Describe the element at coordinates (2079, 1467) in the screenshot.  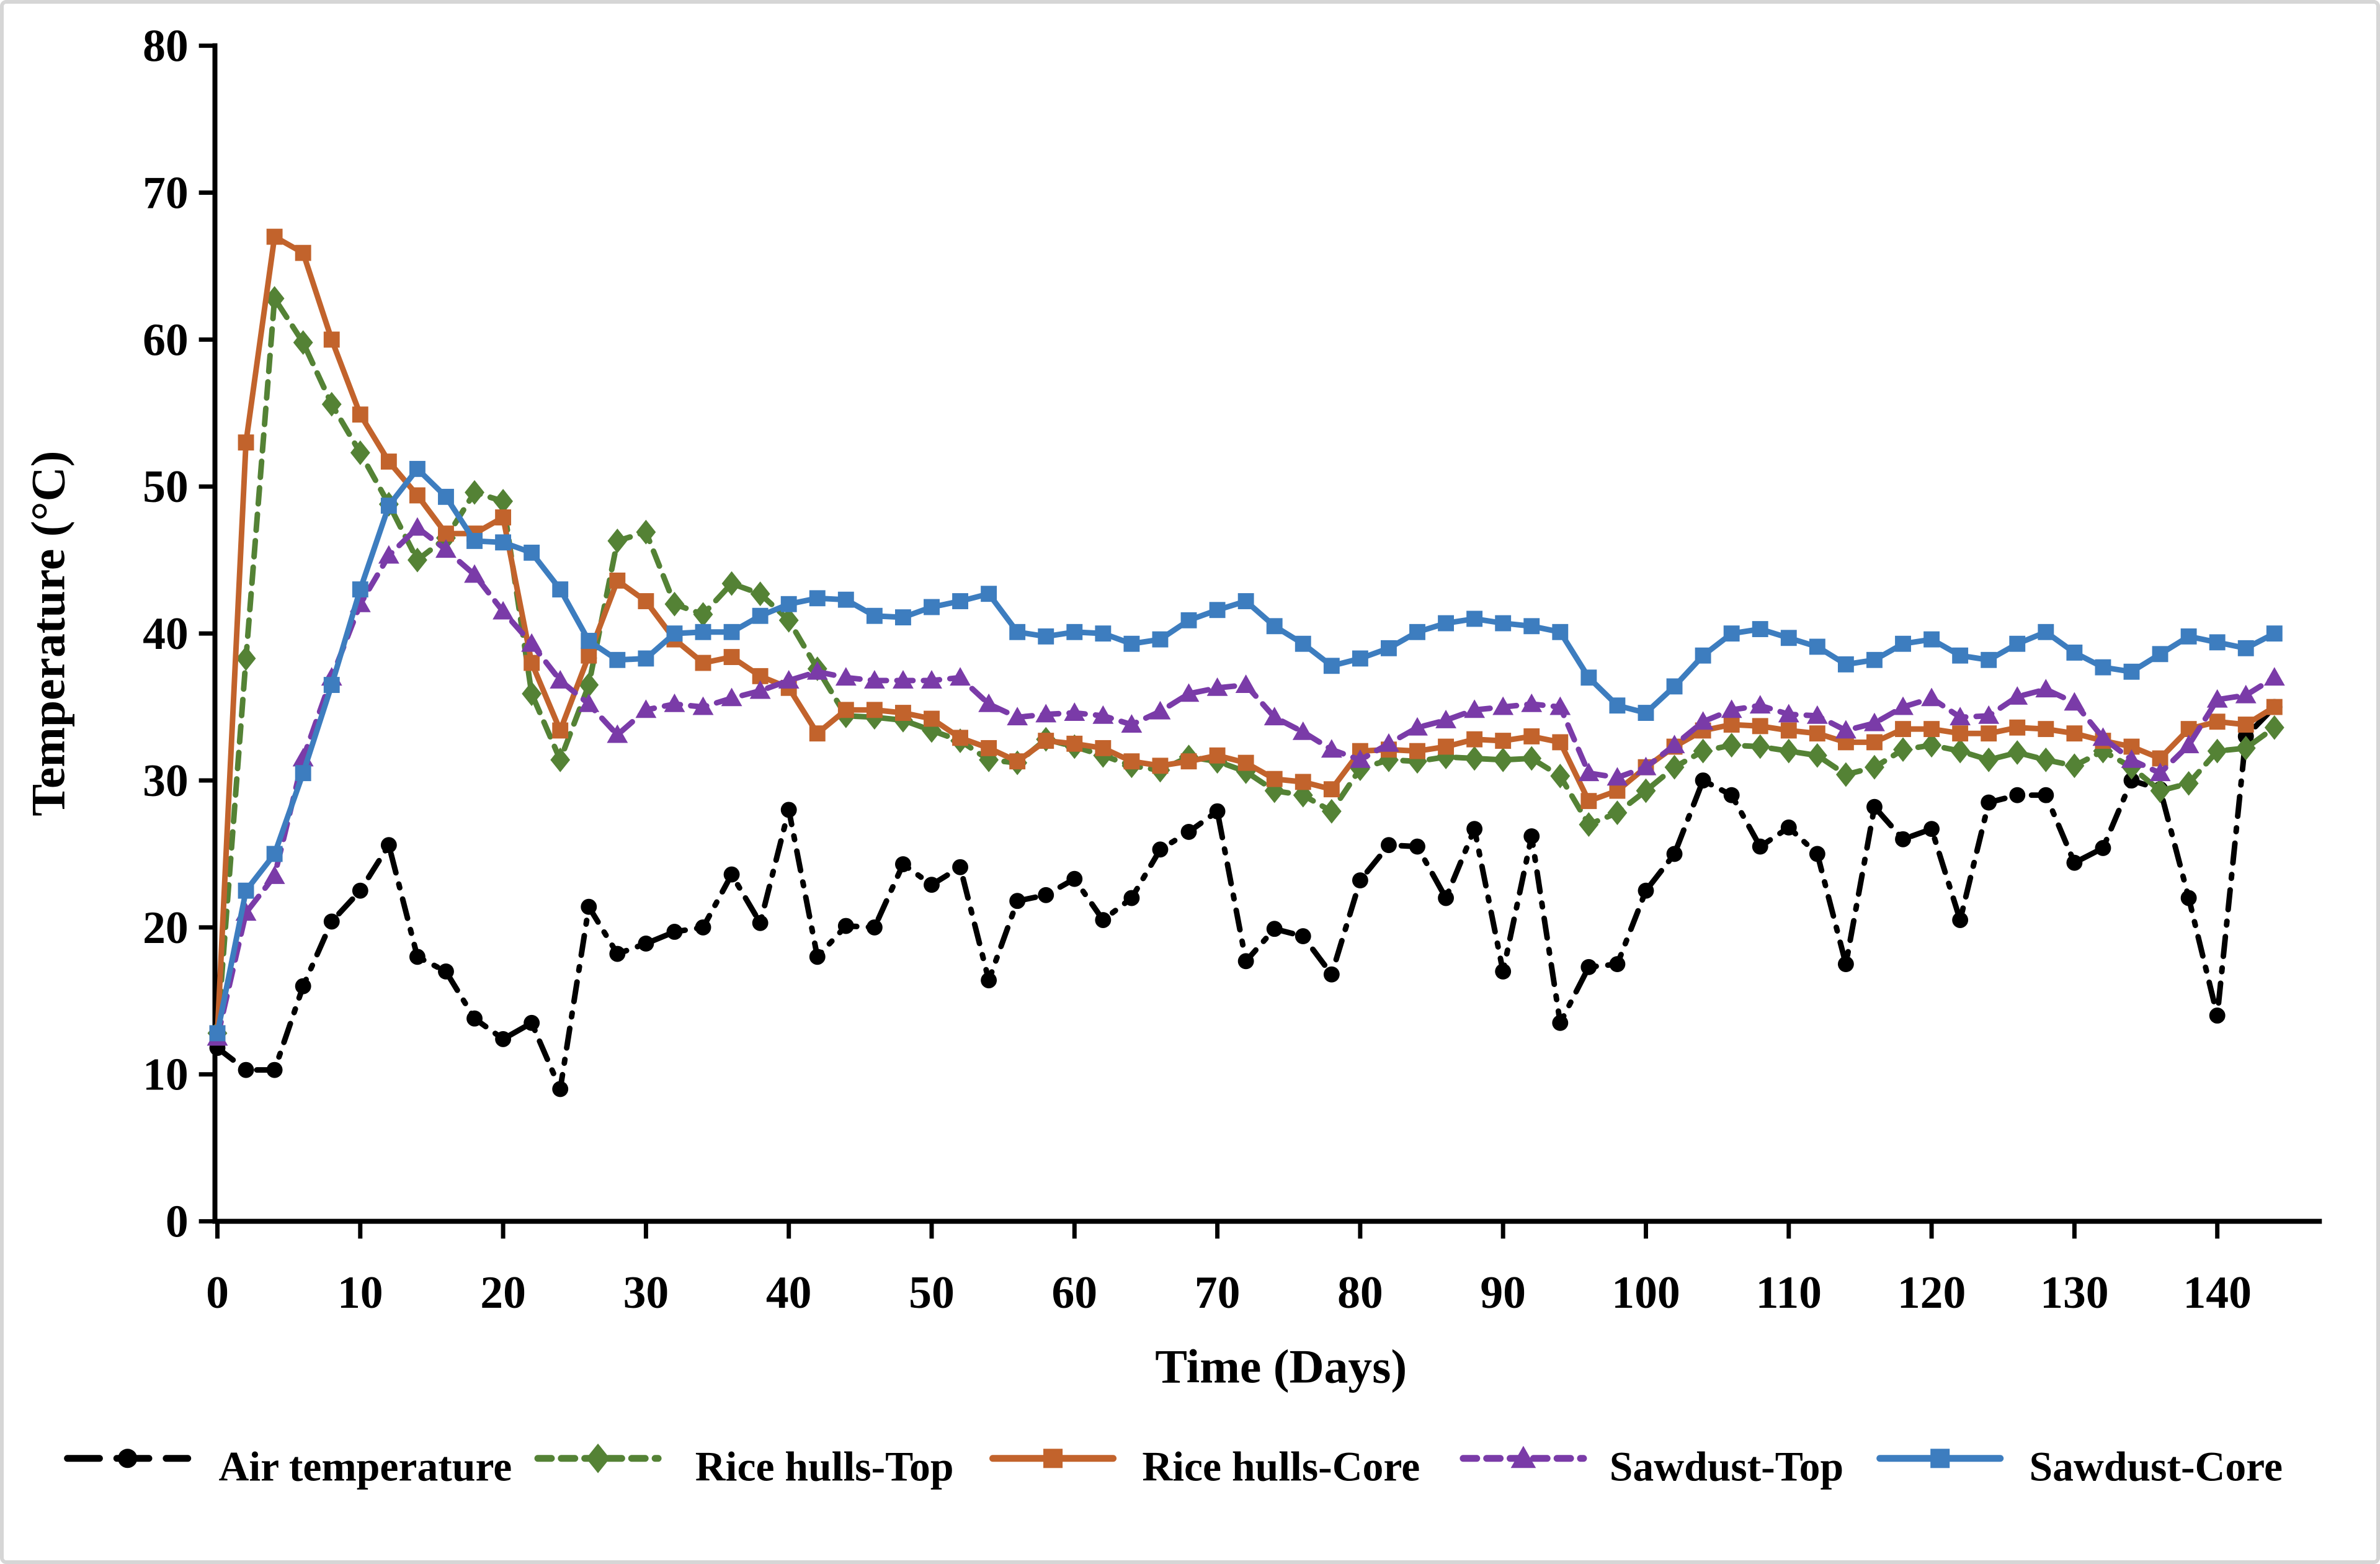
I see `legend-item-sawdust-core: Sawdust-Core` at that location.